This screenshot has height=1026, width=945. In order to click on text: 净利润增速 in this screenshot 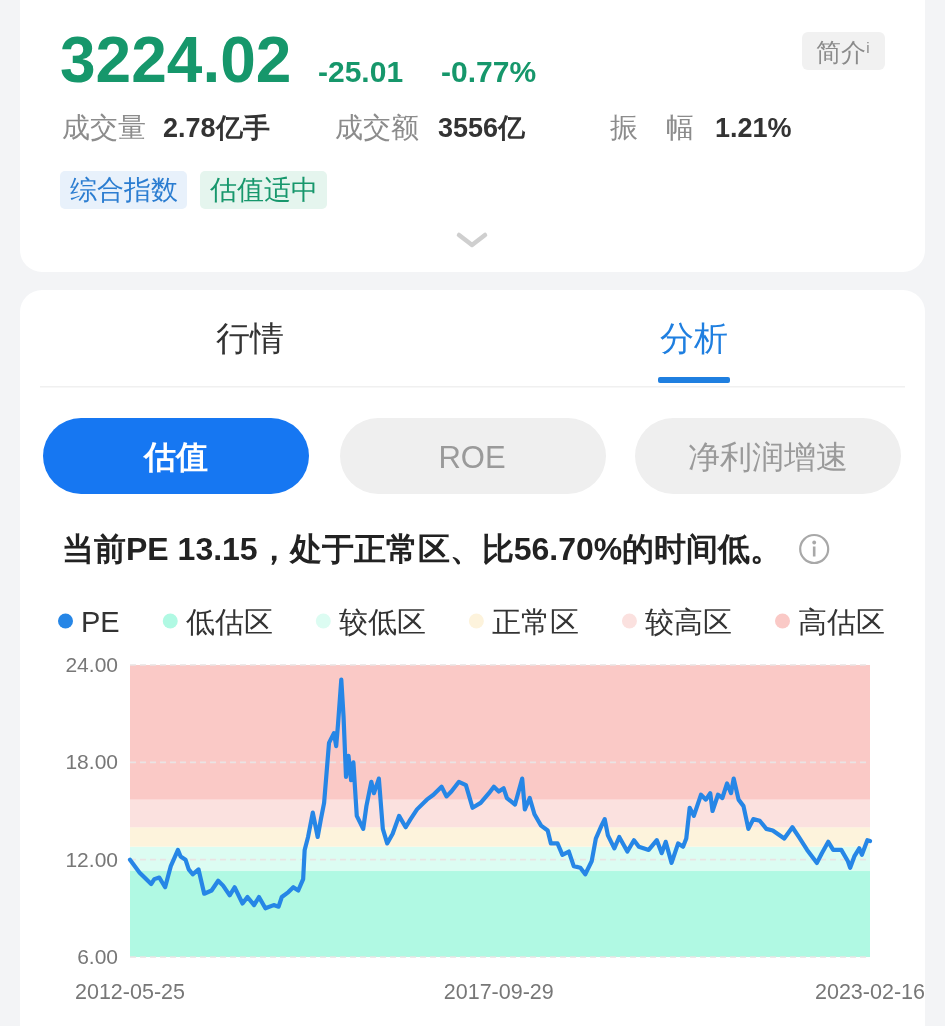, I will do `click(768, 457)`.